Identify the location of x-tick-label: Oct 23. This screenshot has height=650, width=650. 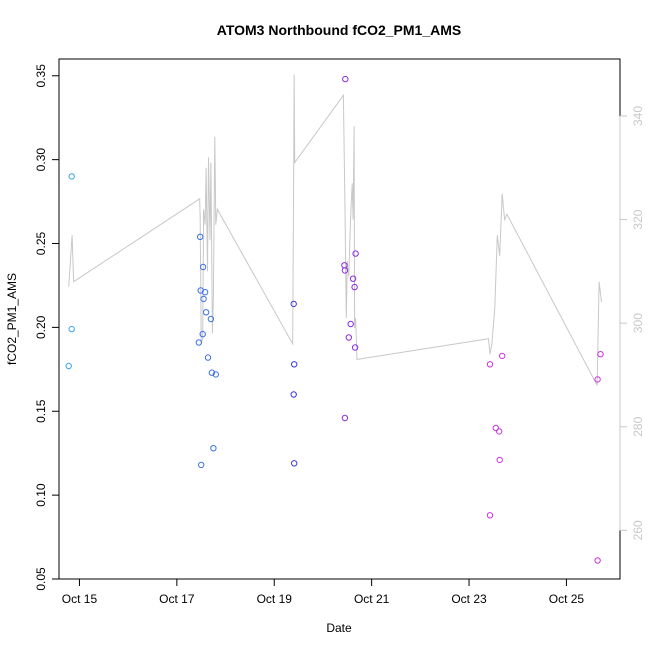
(469, 599).